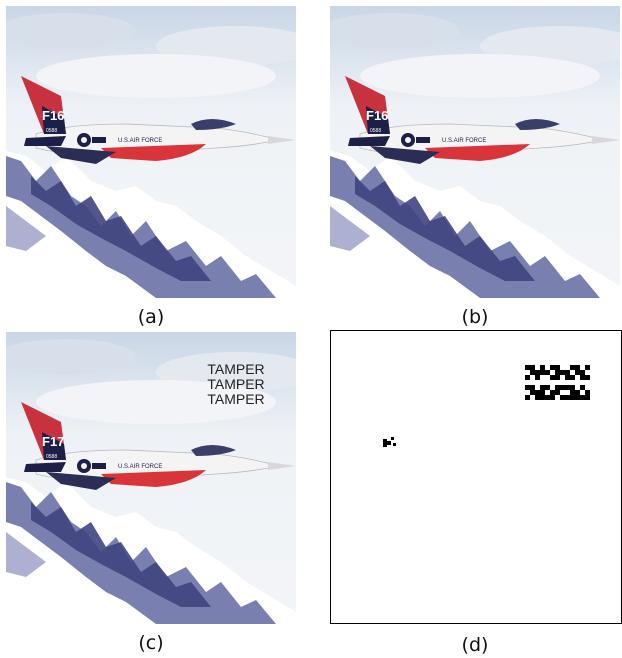  What do you see at coordinates (475, 317) in the screenshot?
I see `caption-b: (b)` at bounding box center [475, 317].